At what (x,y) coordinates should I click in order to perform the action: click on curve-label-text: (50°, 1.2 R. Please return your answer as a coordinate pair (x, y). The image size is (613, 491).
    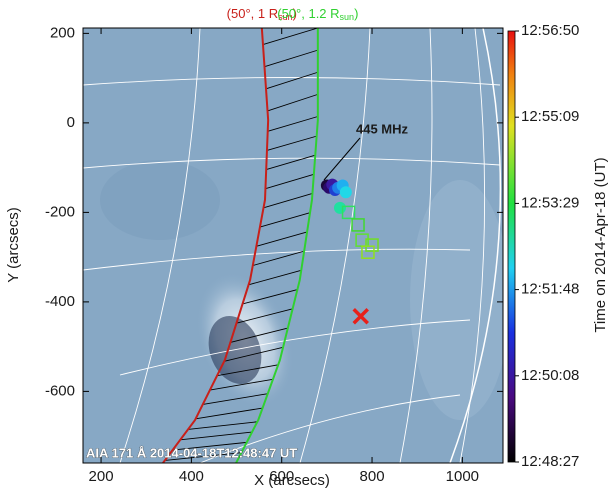
    Looking at the image, I should click on (308, 13).